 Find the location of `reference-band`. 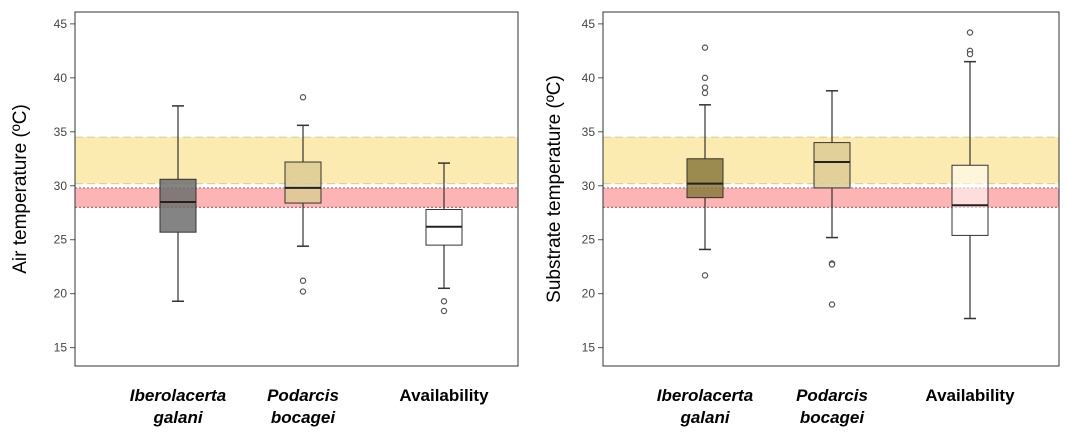

reference-band is located at coordinates (831, 197).